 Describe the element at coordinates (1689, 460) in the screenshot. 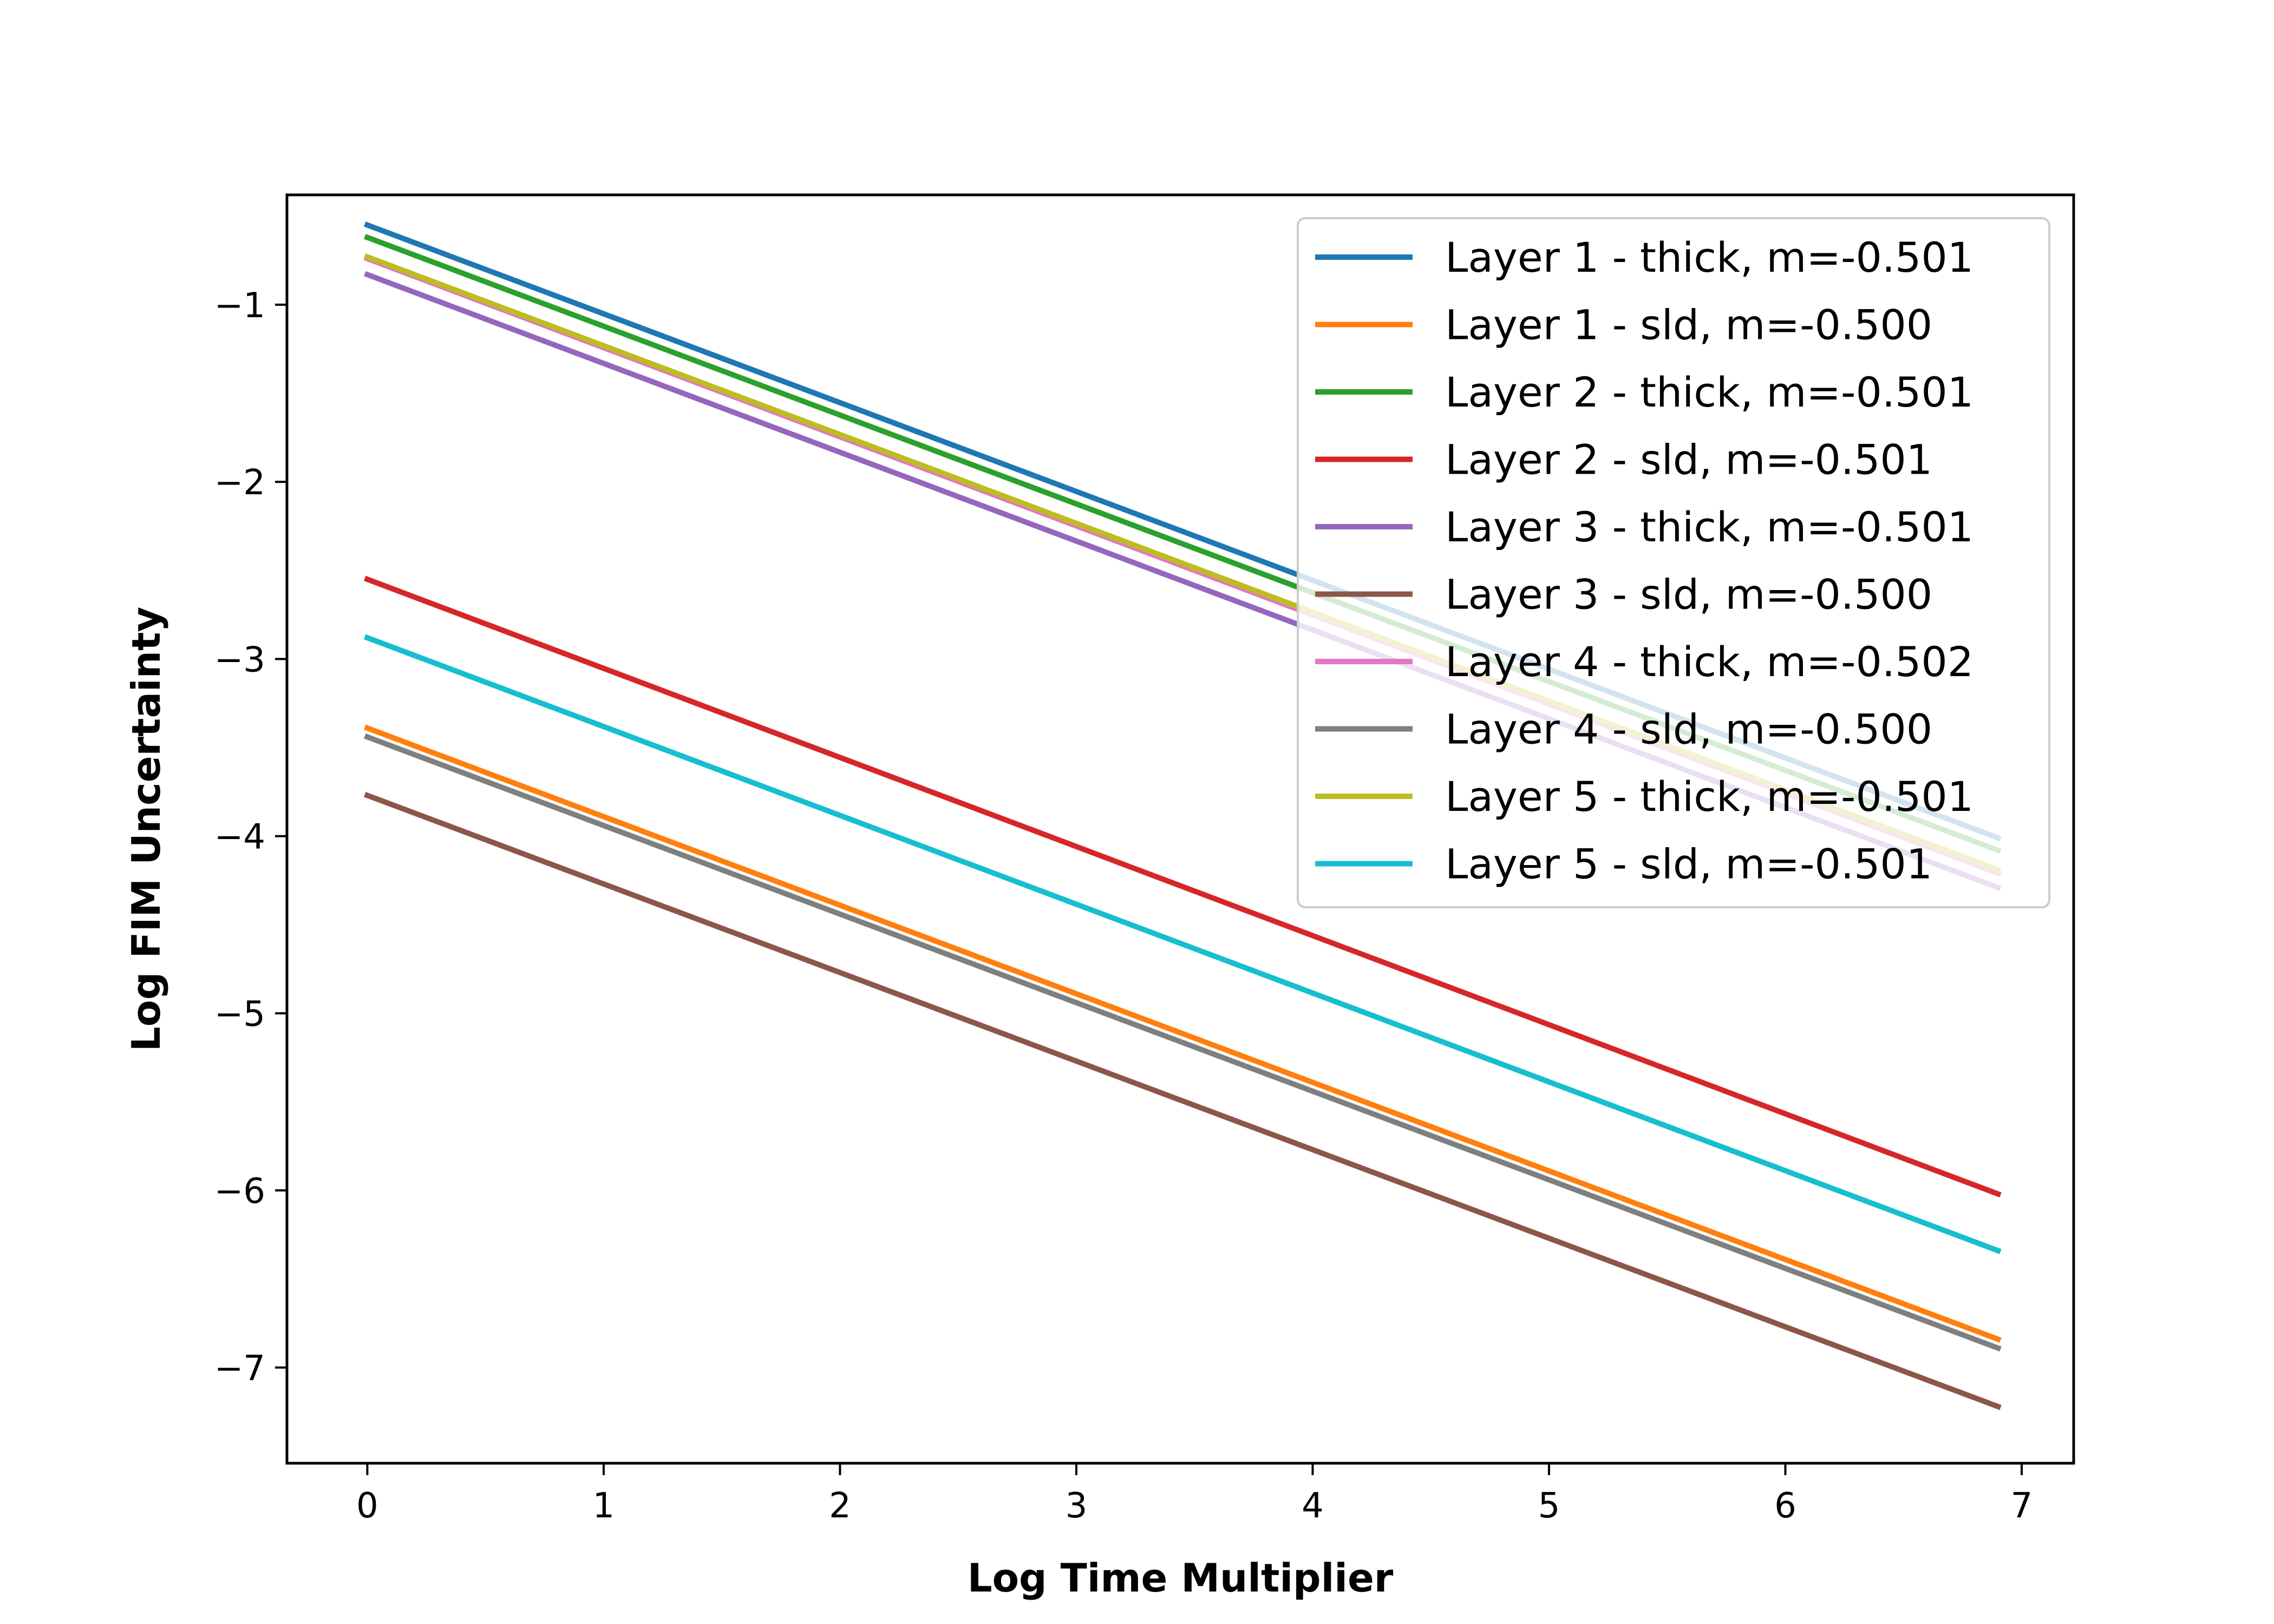

I see `legend-entry-label: Layer 2 - sld, m=-0.501` at that location.